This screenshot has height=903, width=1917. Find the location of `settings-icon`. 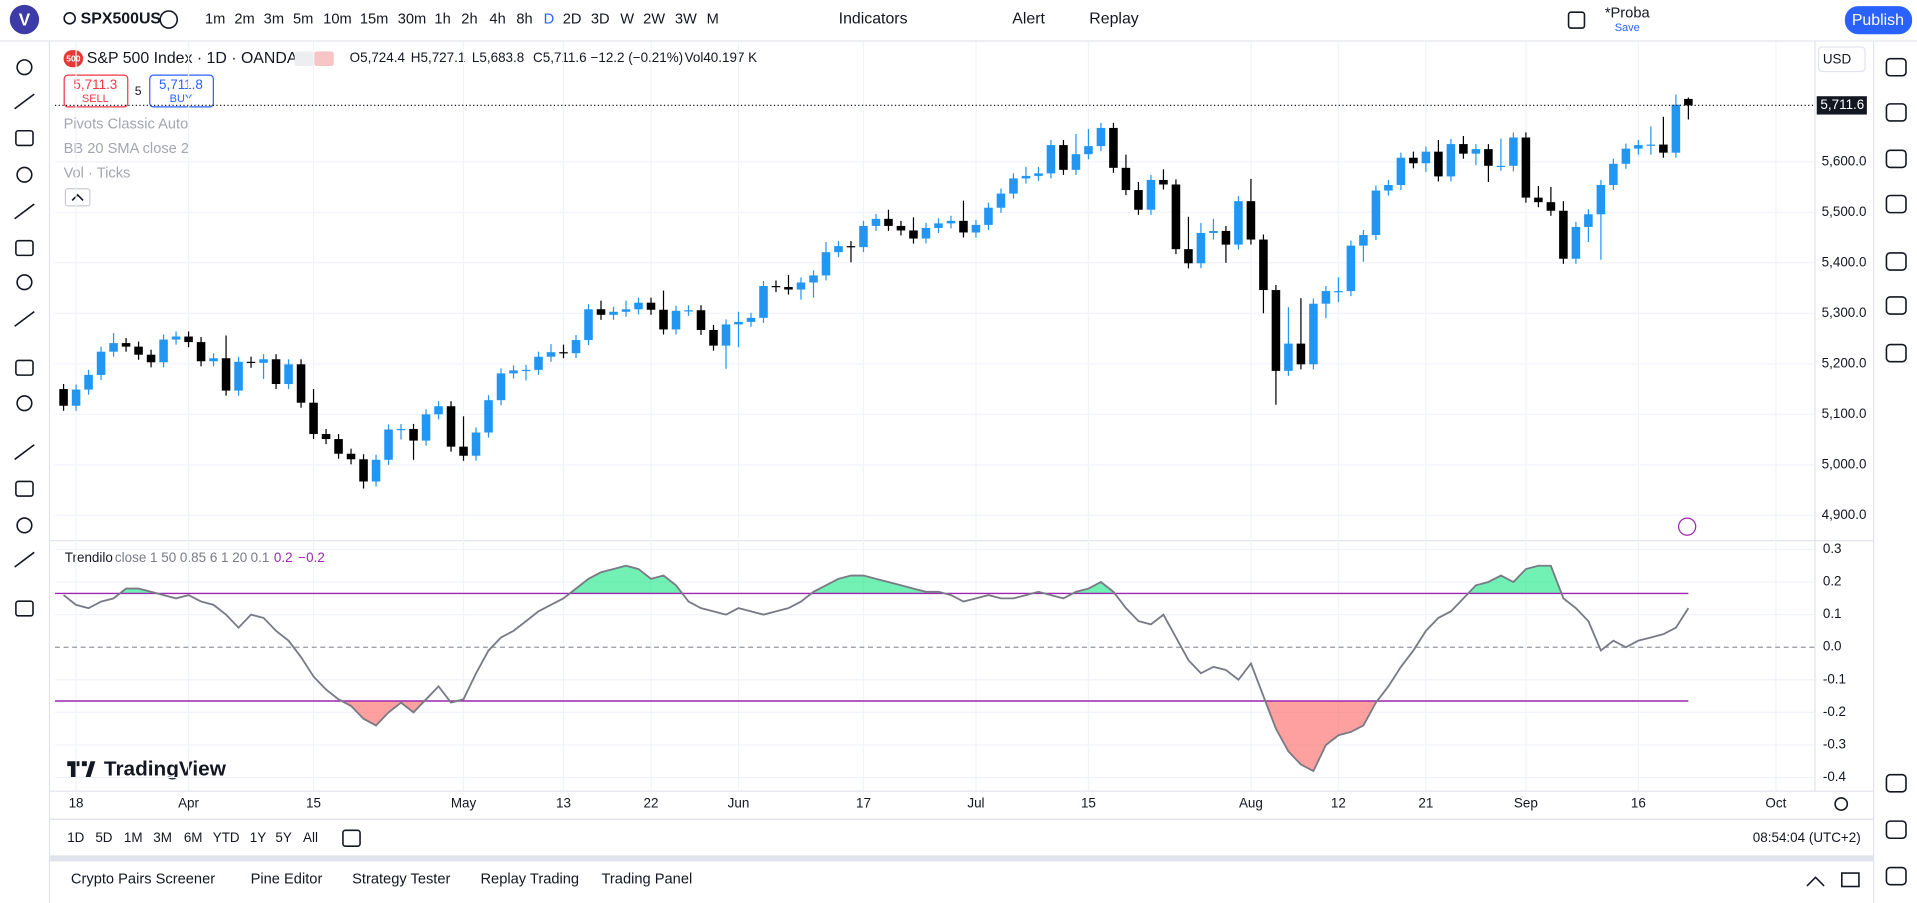

settings-icon is located at coordinates (1841, 804).